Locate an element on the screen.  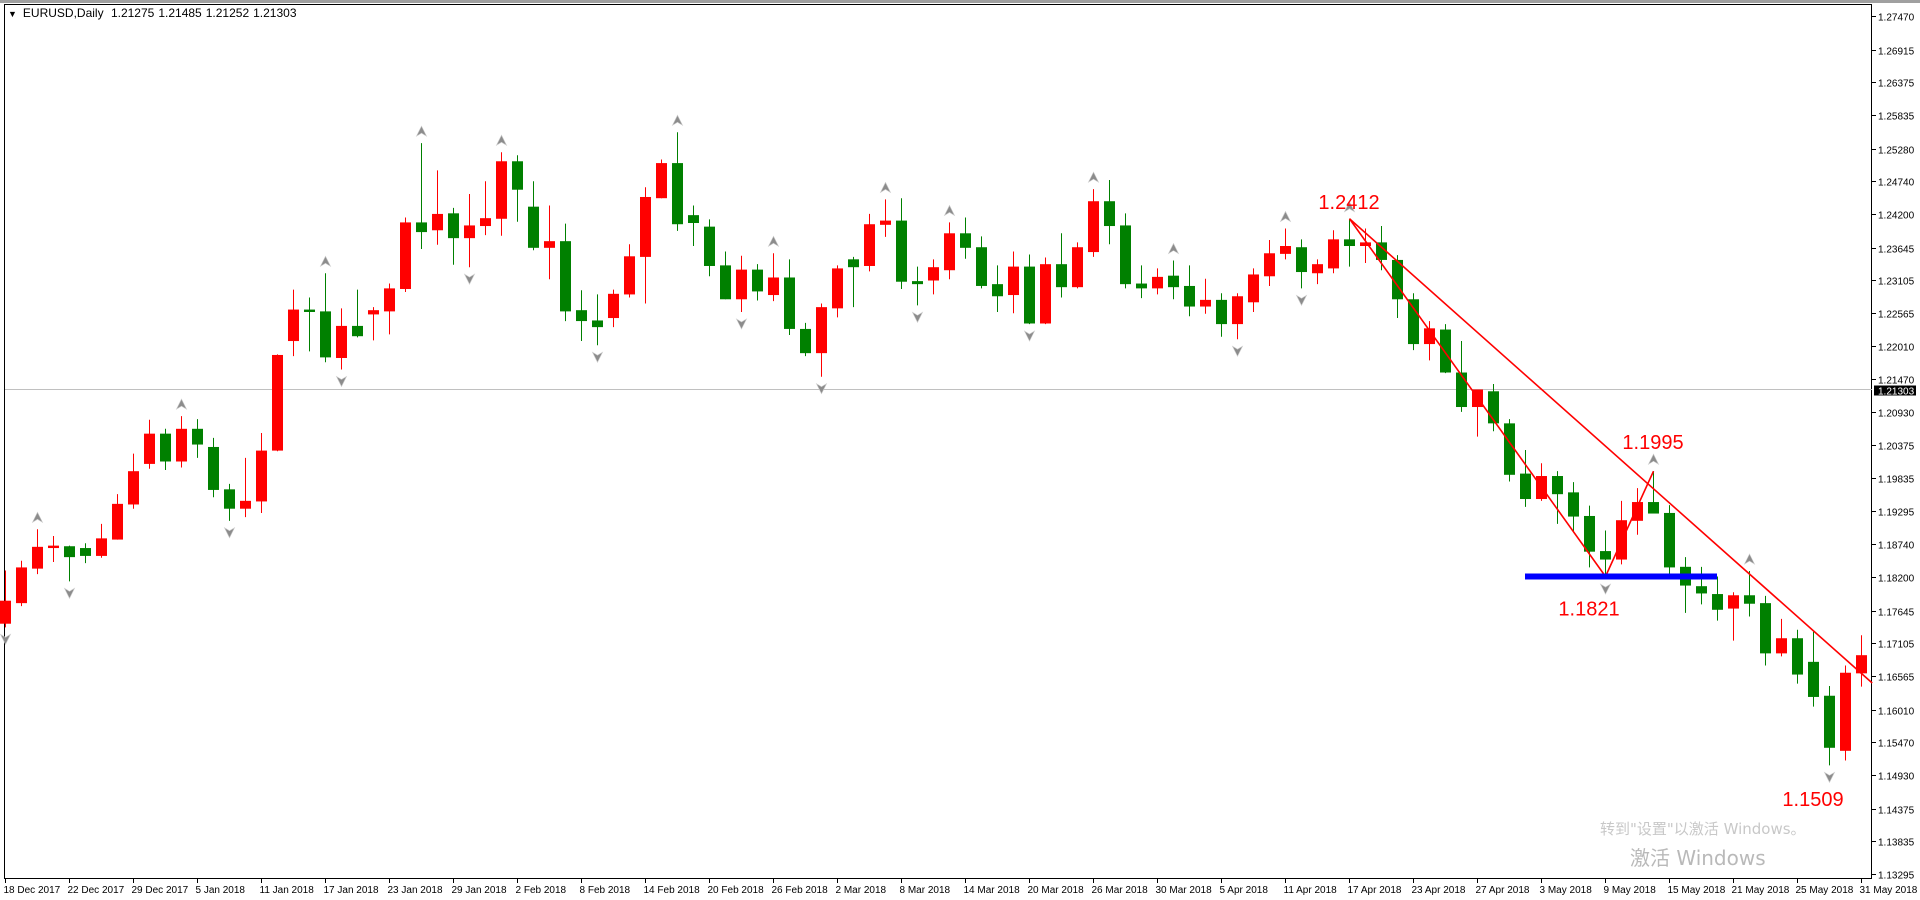
x-tick-label: 17 Apr 2018 is located at coordinates (1375, 890).